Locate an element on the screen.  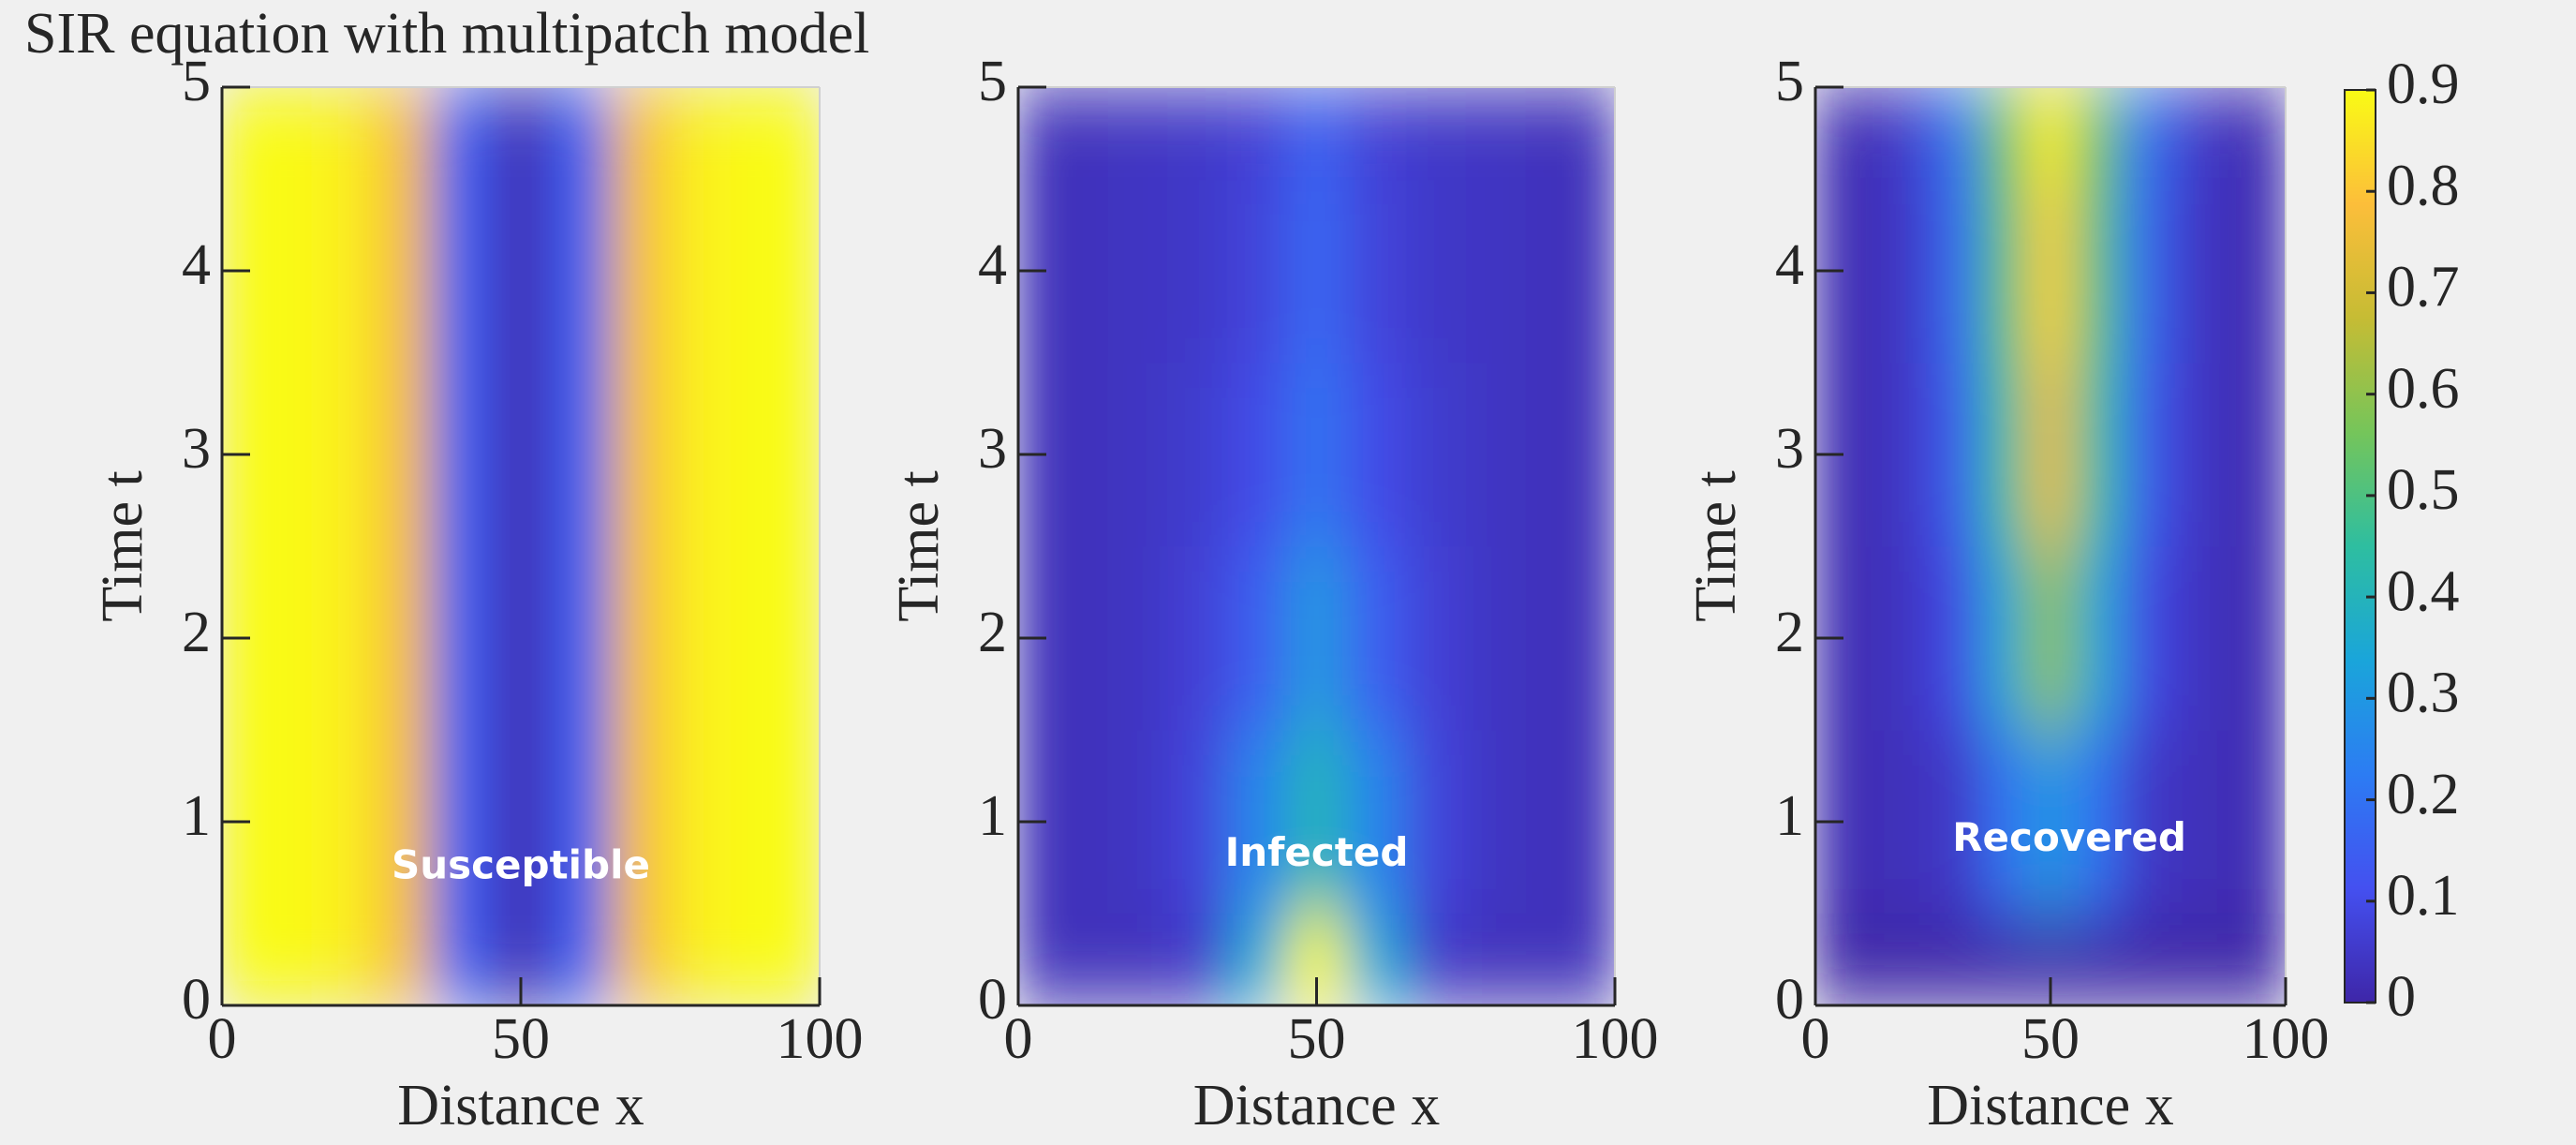
x-tick-label: 50 is located at coordinates (2050, 1039).